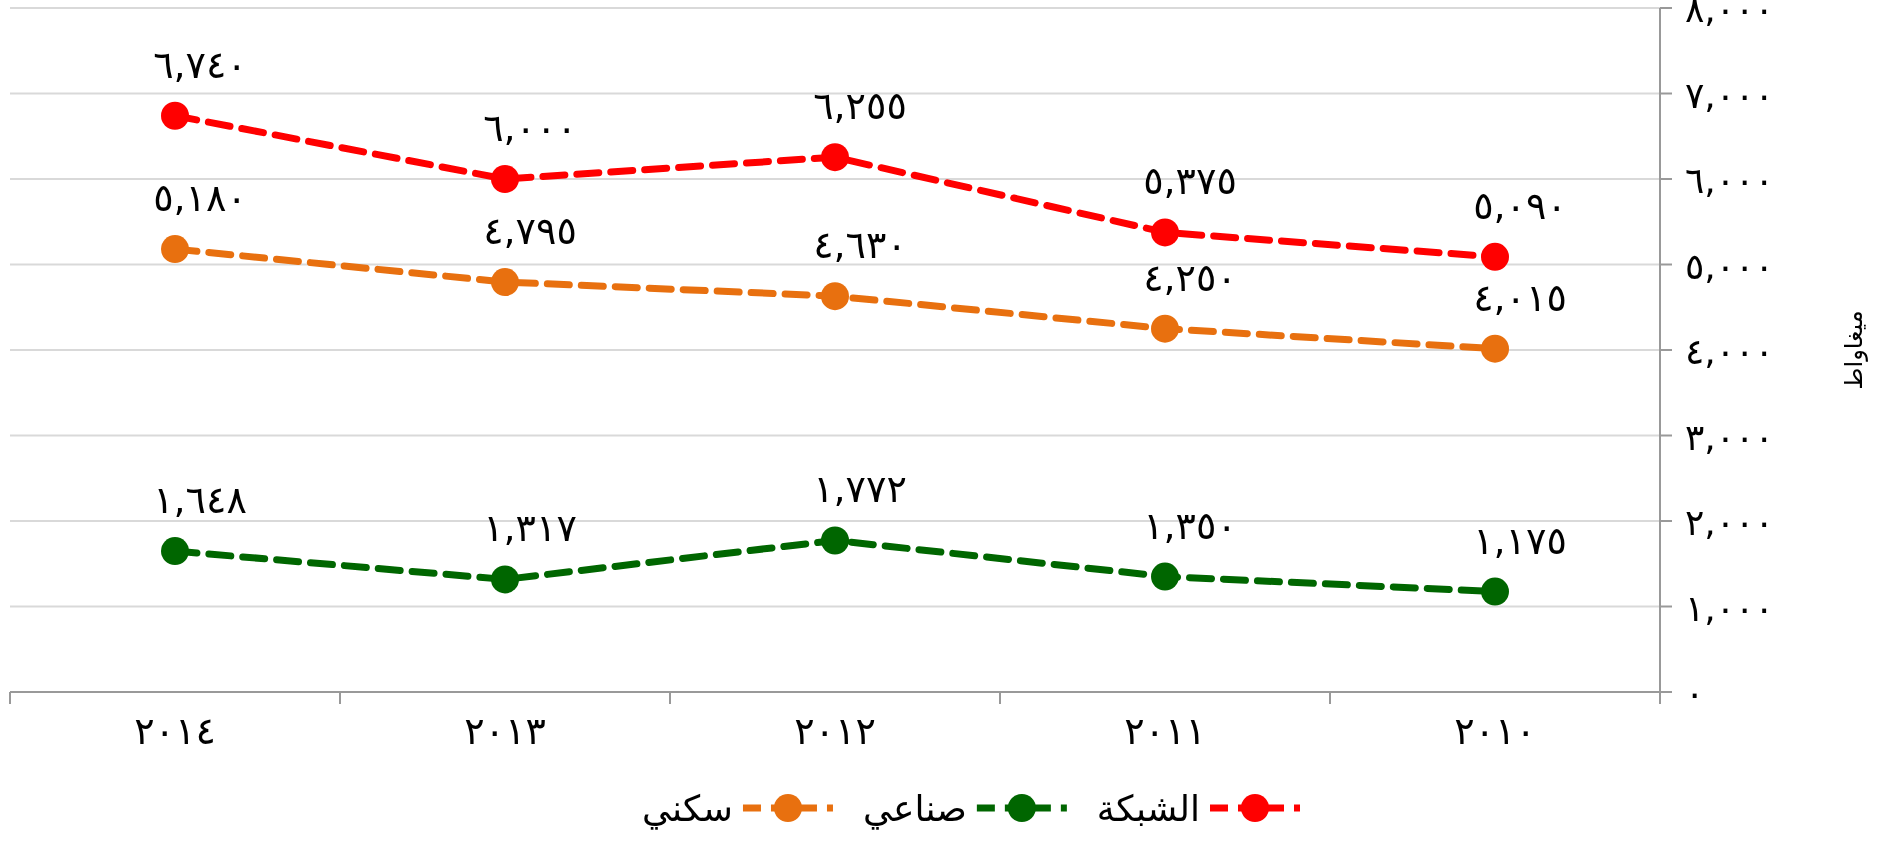 The height and width of the screenshot is (842, 1885). I want to click on data-label: ٥,٠٩٠, so click(1520, 205).